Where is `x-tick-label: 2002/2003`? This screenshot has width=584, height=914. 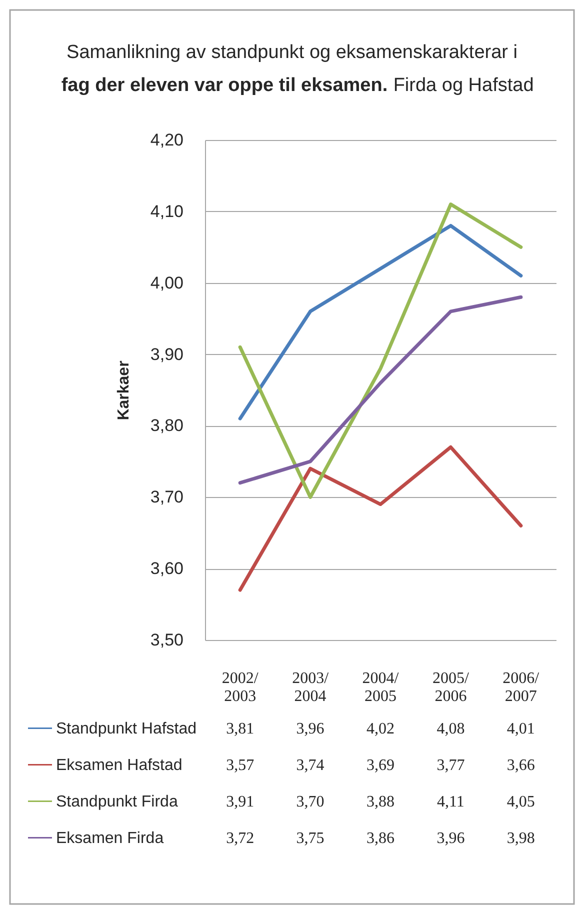 x-tick-label: 2002/2003 is located at coordinates (240, 687).